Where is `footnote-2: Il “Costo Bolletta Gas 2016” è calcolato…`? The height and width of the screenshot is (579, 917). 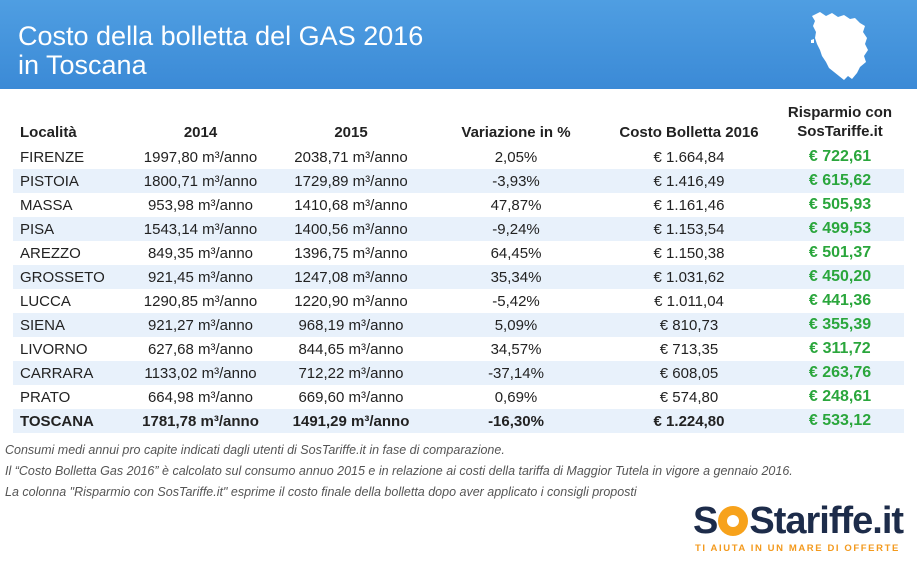
footnote-2: Il “Costo Bolletta Gas 2016” è calcolato… is located at coordinates (399, 471).